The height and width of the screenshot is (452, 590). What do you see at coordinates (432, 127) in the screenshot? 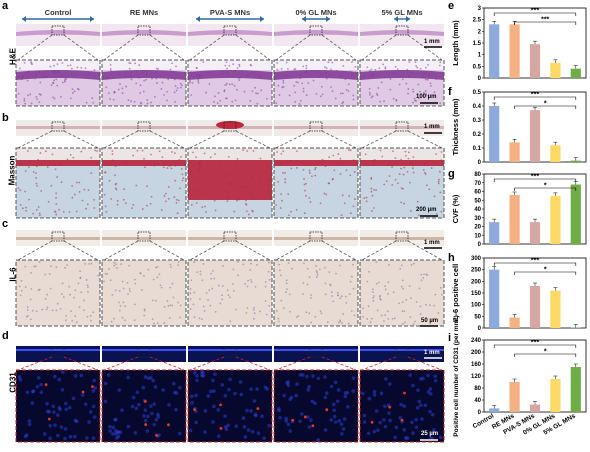
I see `scale-bar-b-overview: 1 mm` at bounding box center [432, 127].